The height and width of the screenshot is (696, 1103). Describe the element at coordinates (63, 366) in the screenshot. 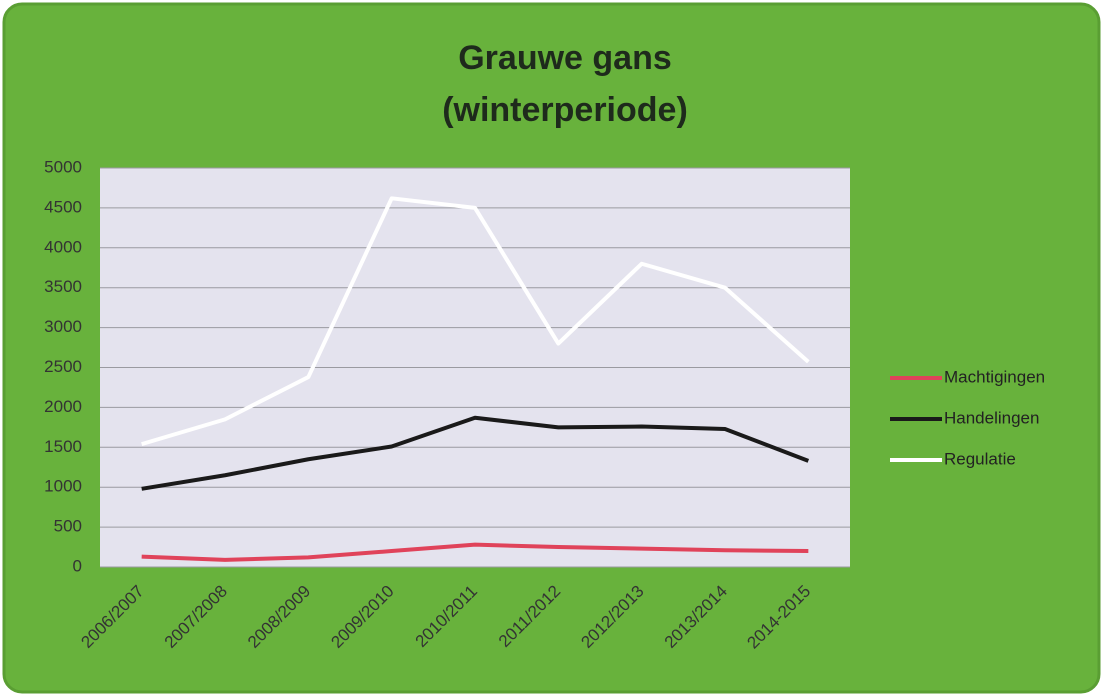

I see `y-tick-label: 2500` at that location.